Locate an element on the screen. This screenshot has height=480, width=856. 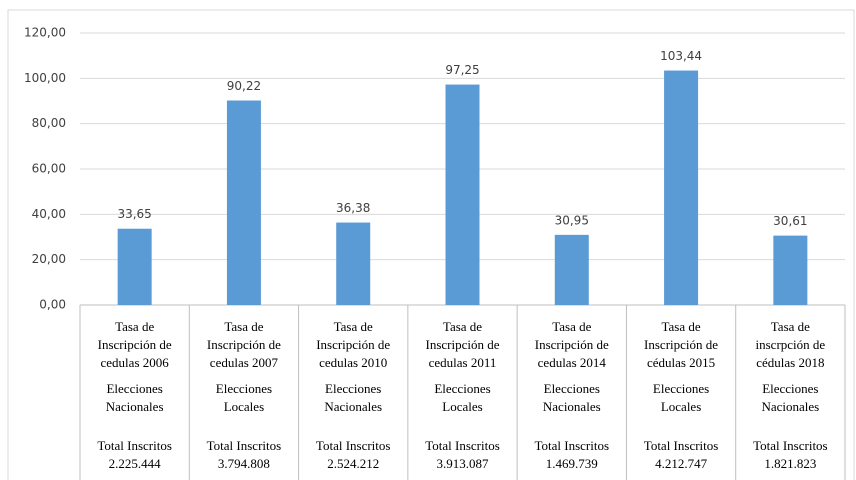
y-tick-label: 120,00 is located at coordinates (45, 33).